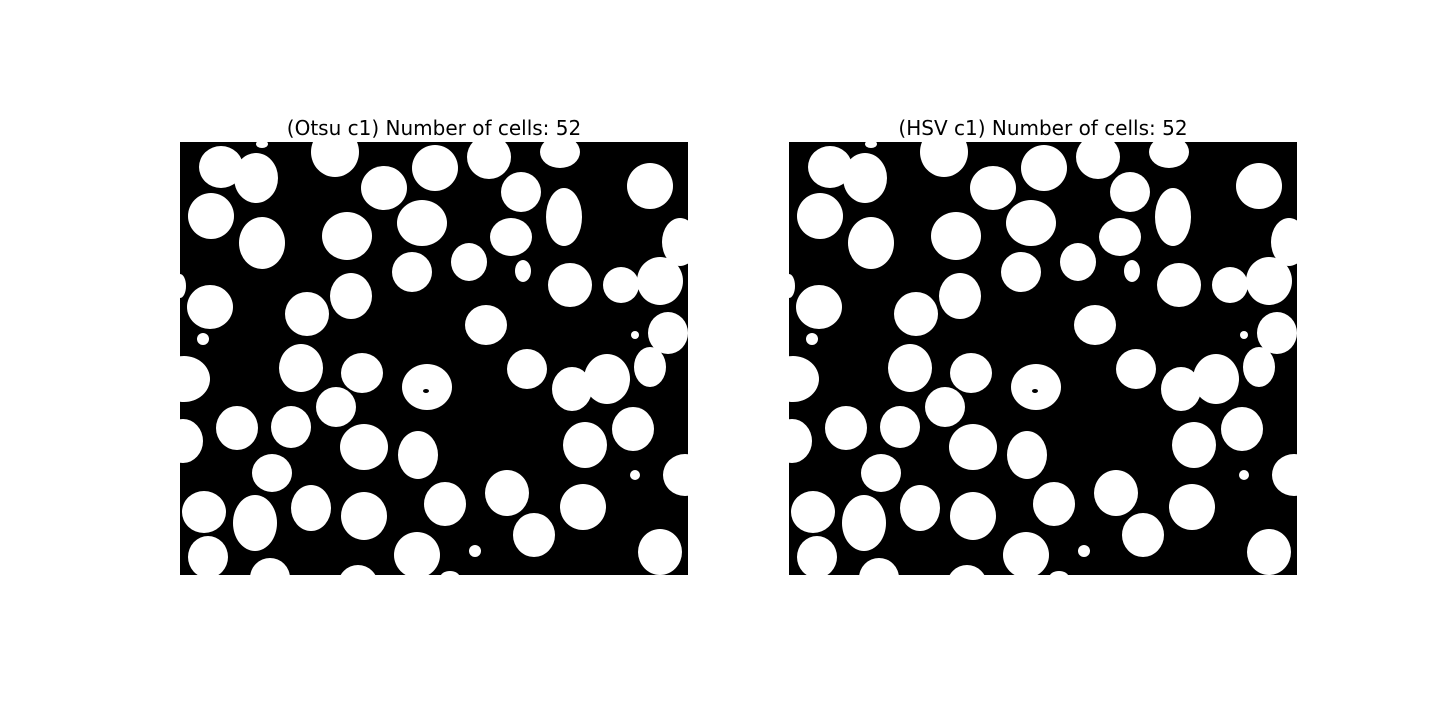  What do you see at coordinates (1035, 391) in the screenshot?
I see `cell-hole` at bounding box center [1035, 391].